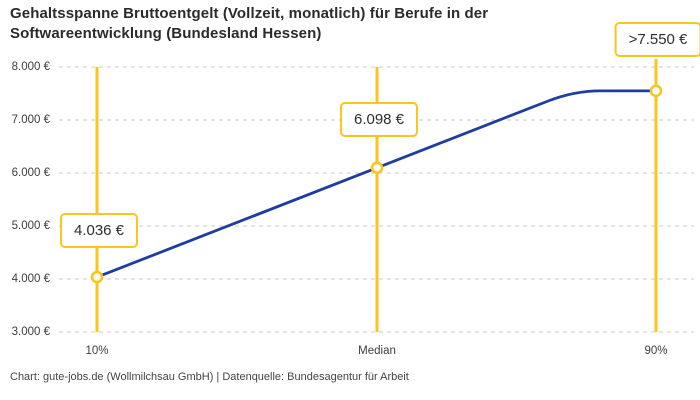 The image size is (700, 400). I want to click on y-axis-tick-label: 7.000 €, so click(30, 120).